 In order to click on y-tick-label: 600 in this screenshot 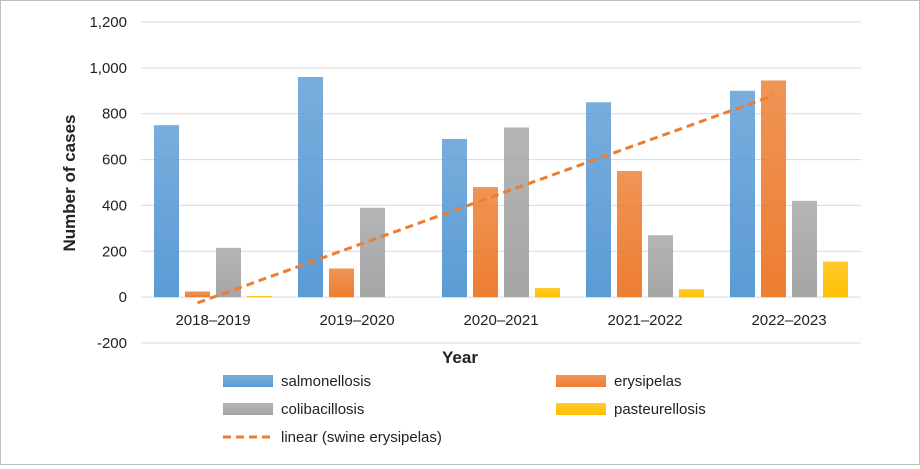, I will do `click(114, 160)`.